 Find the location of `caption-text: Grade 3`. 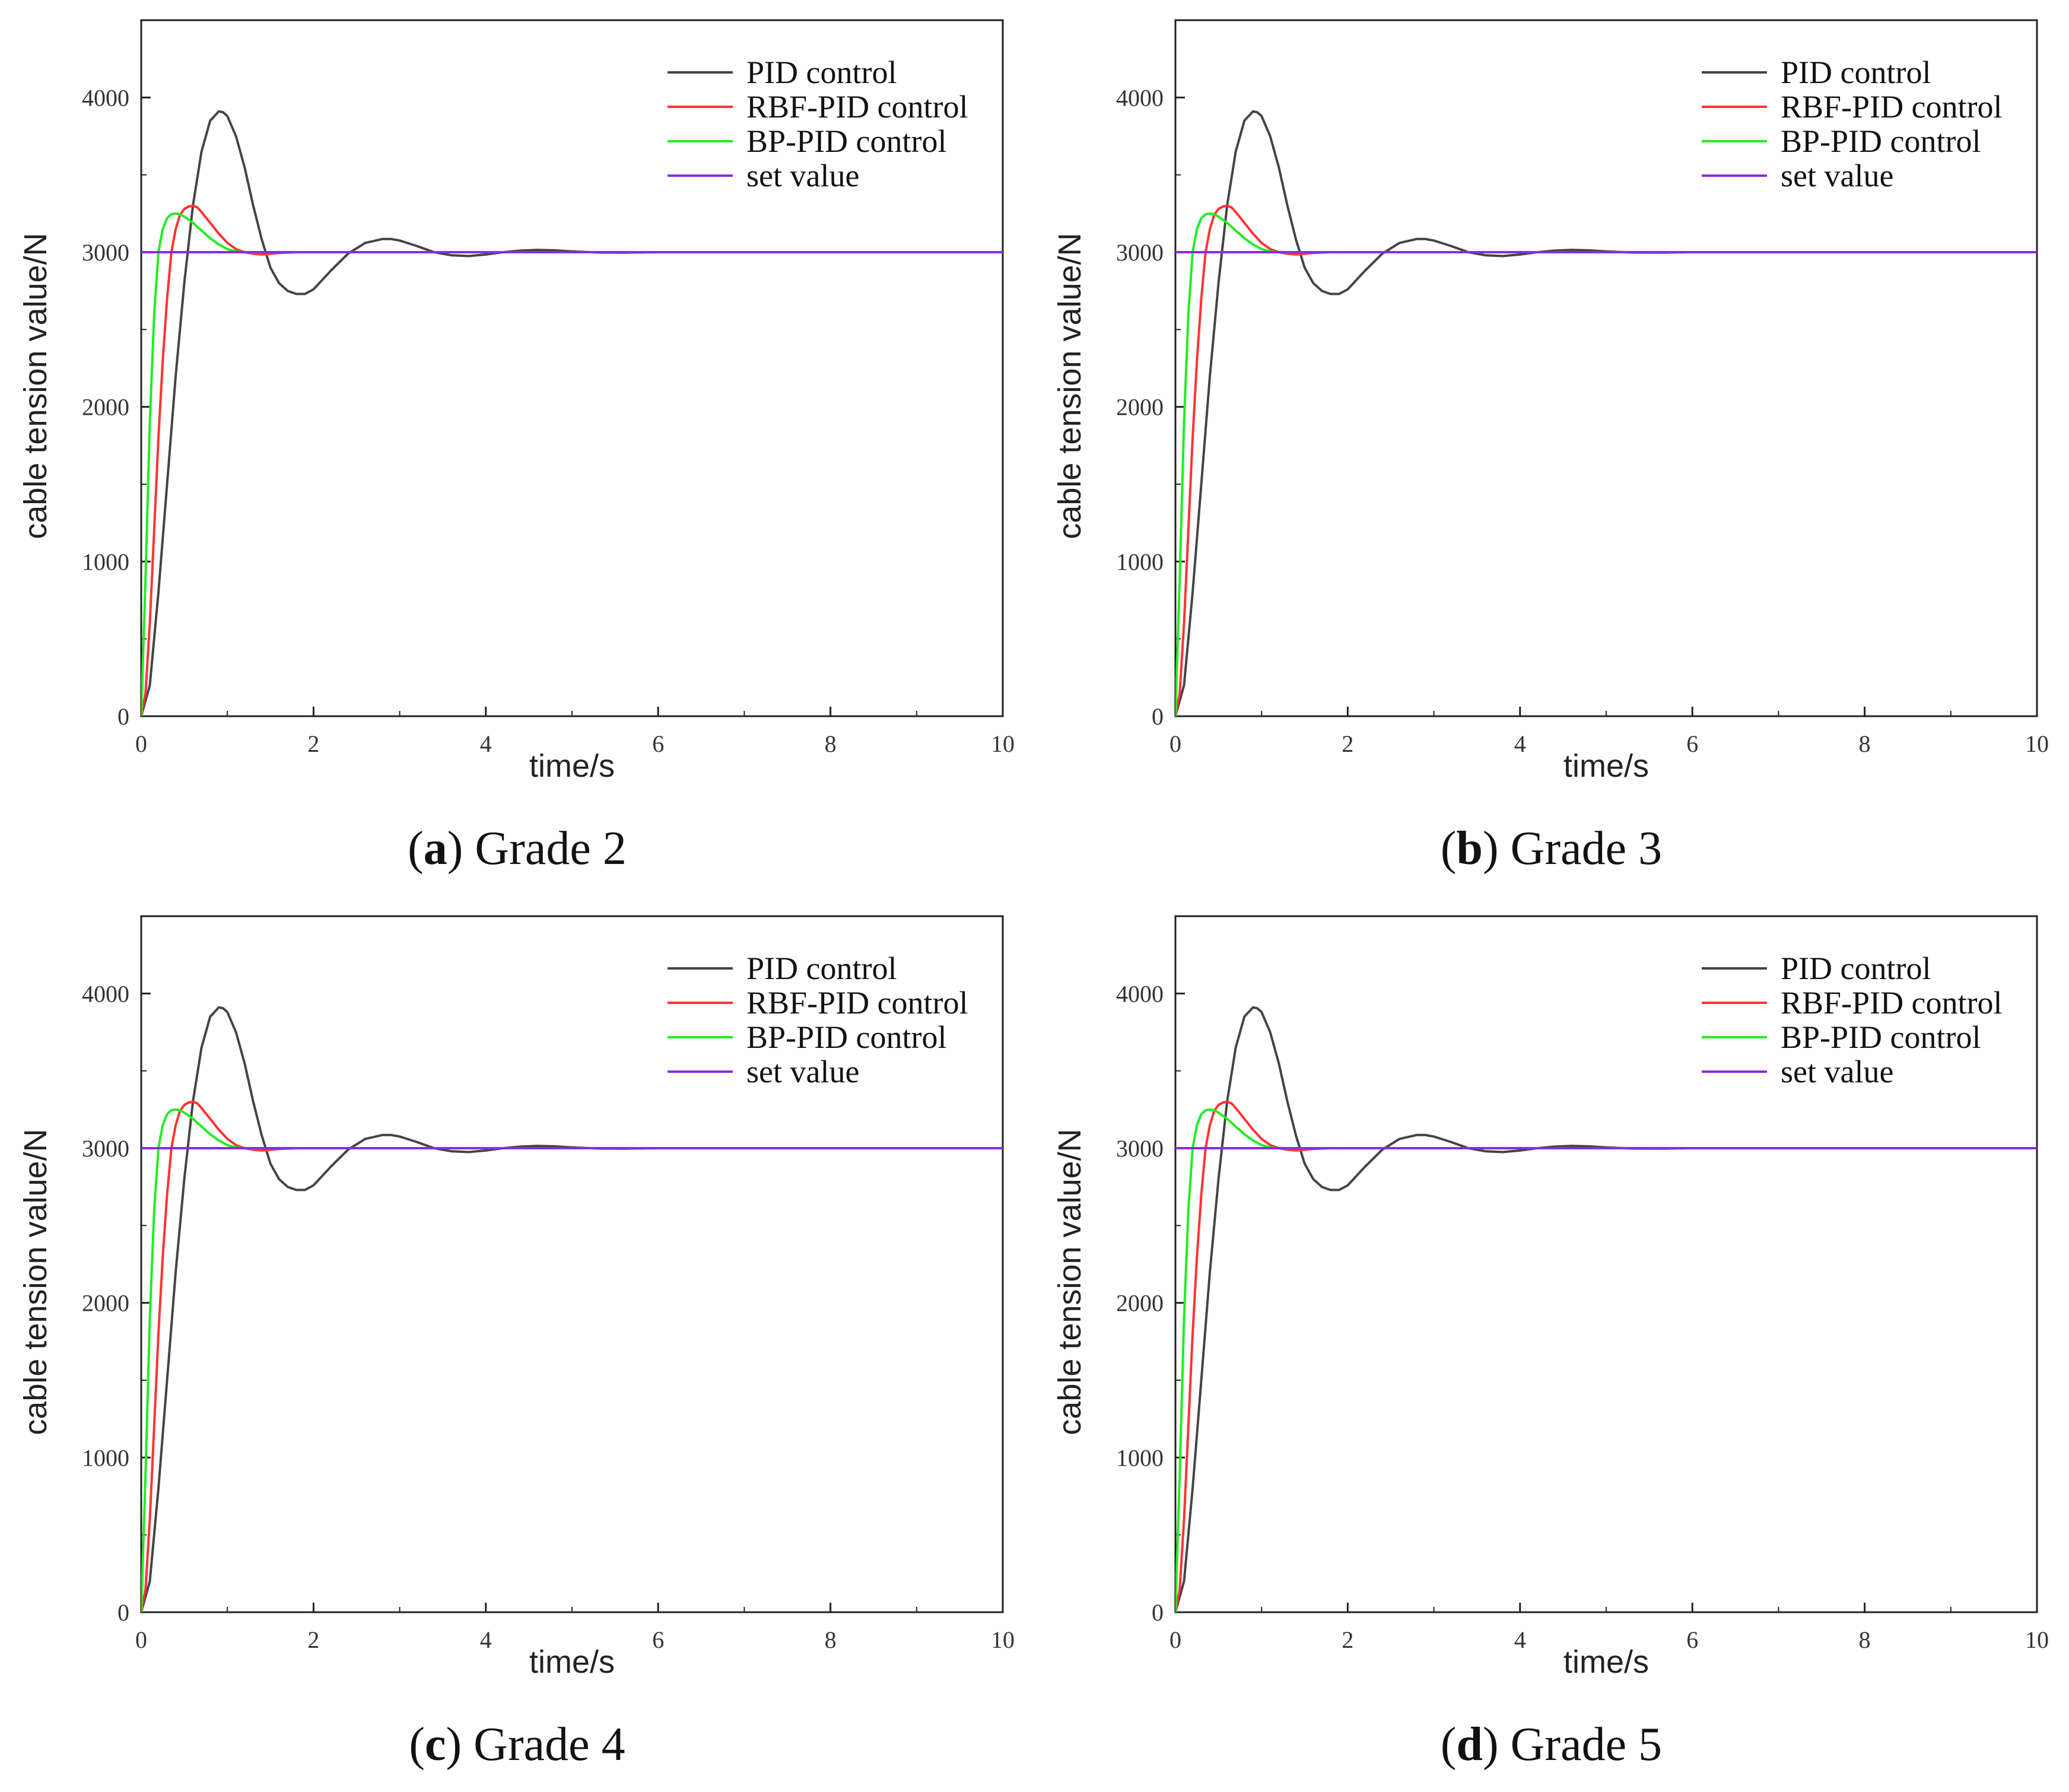

caption-text: Grade 3 is located at coordinates (1586, 849).